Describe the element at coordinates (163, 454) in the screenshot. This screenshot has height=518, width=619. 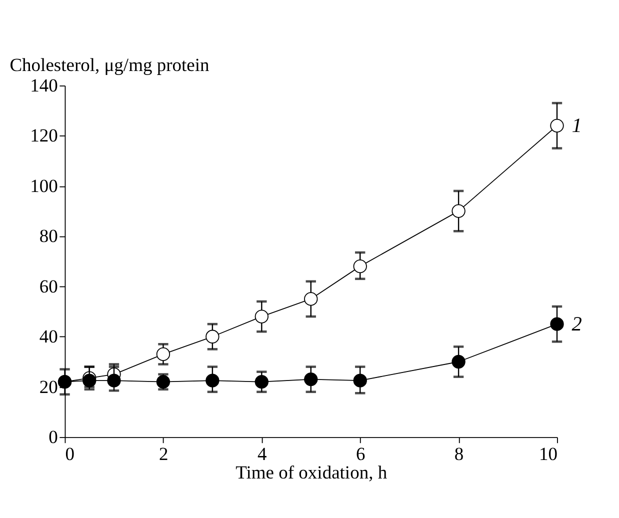
I see `x-tick-label: 2` at that location.